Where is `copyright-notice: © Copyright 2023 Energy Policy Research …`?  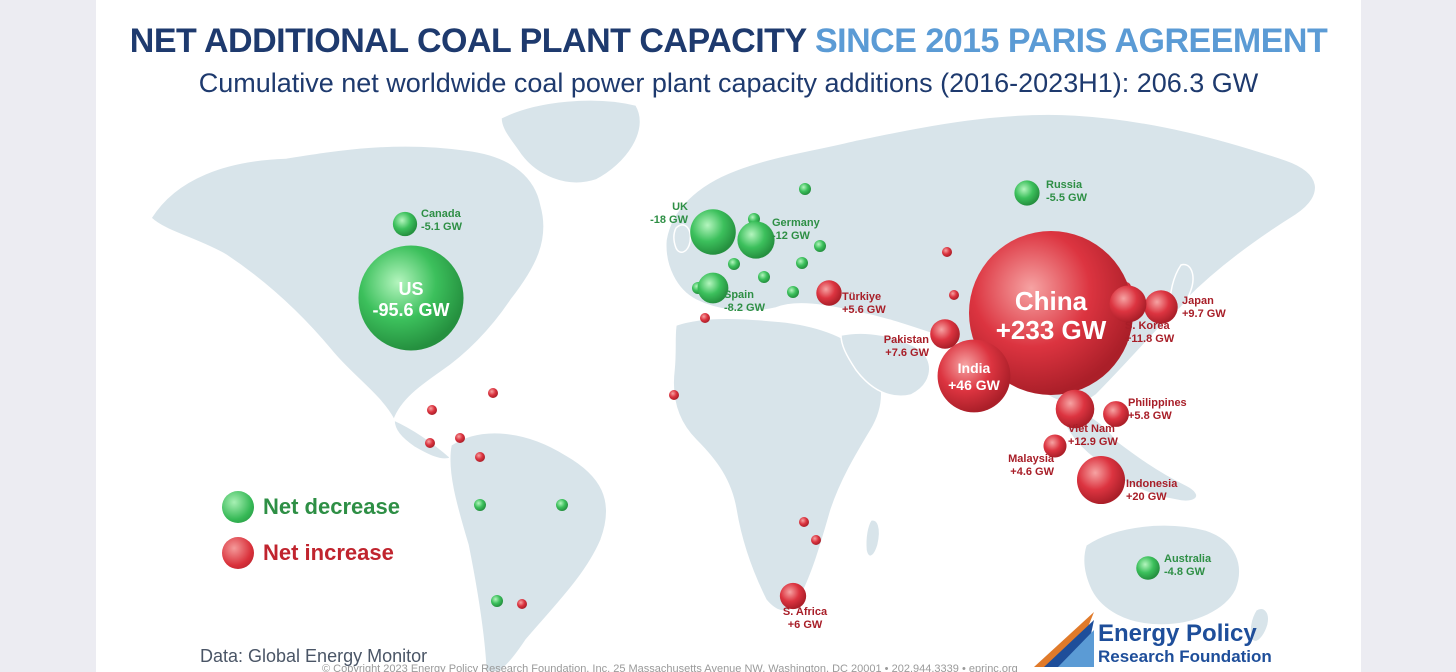 copyright-notice: © Copyright 2023 Energy Policy Research … is located at coordinates (670, 667).